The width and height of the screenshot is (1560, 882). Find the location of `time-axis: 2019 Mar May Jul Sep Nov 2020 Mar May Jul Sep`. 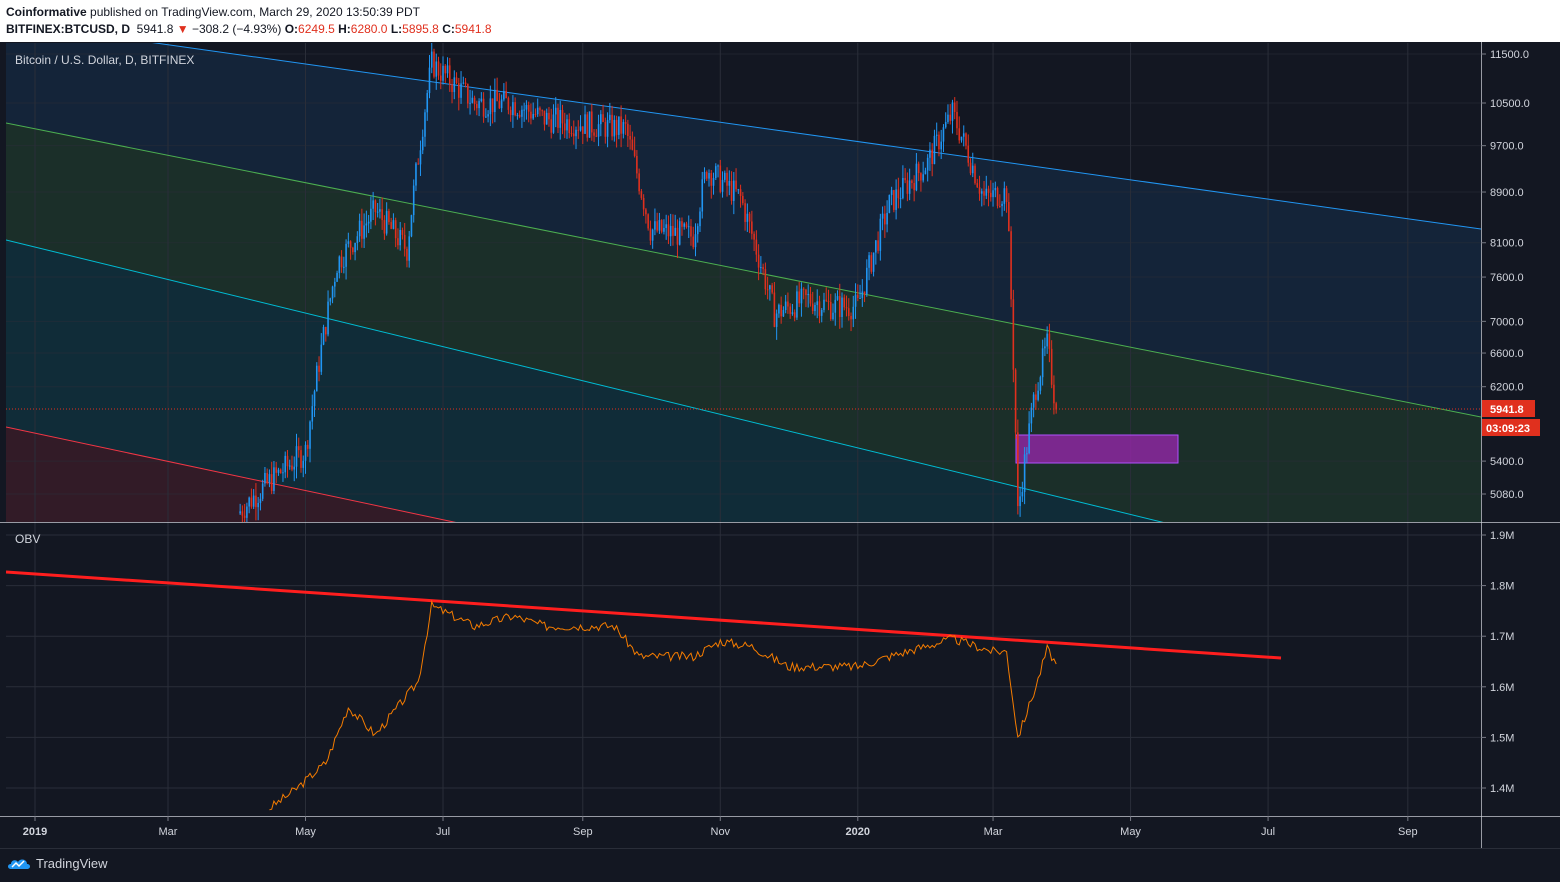

time-axis: 2019 Mar May Jul Sep Nov 2020 Mar May Jul Sep is located at coordinates (720, 827).